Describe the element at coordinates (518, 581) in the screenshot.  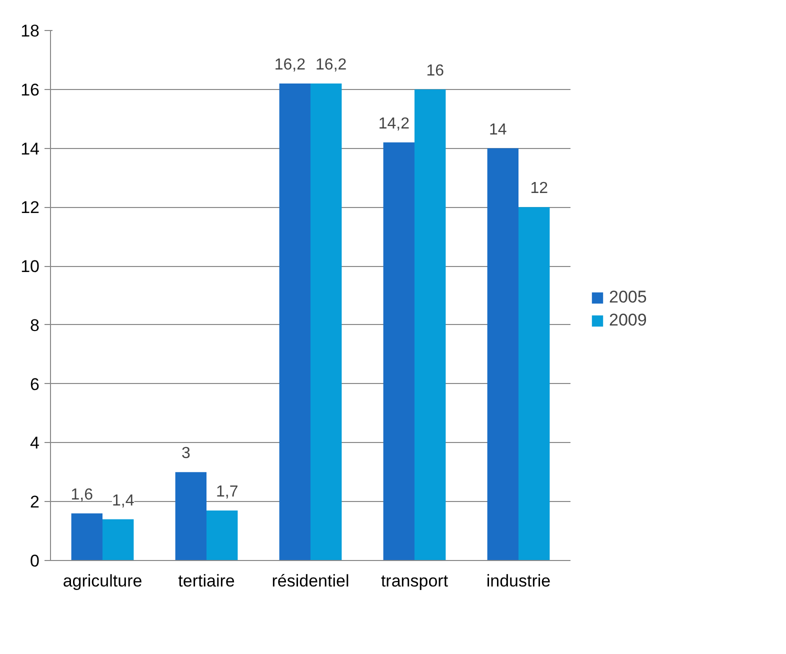
I see `x-tick-label: industrie` at that location.